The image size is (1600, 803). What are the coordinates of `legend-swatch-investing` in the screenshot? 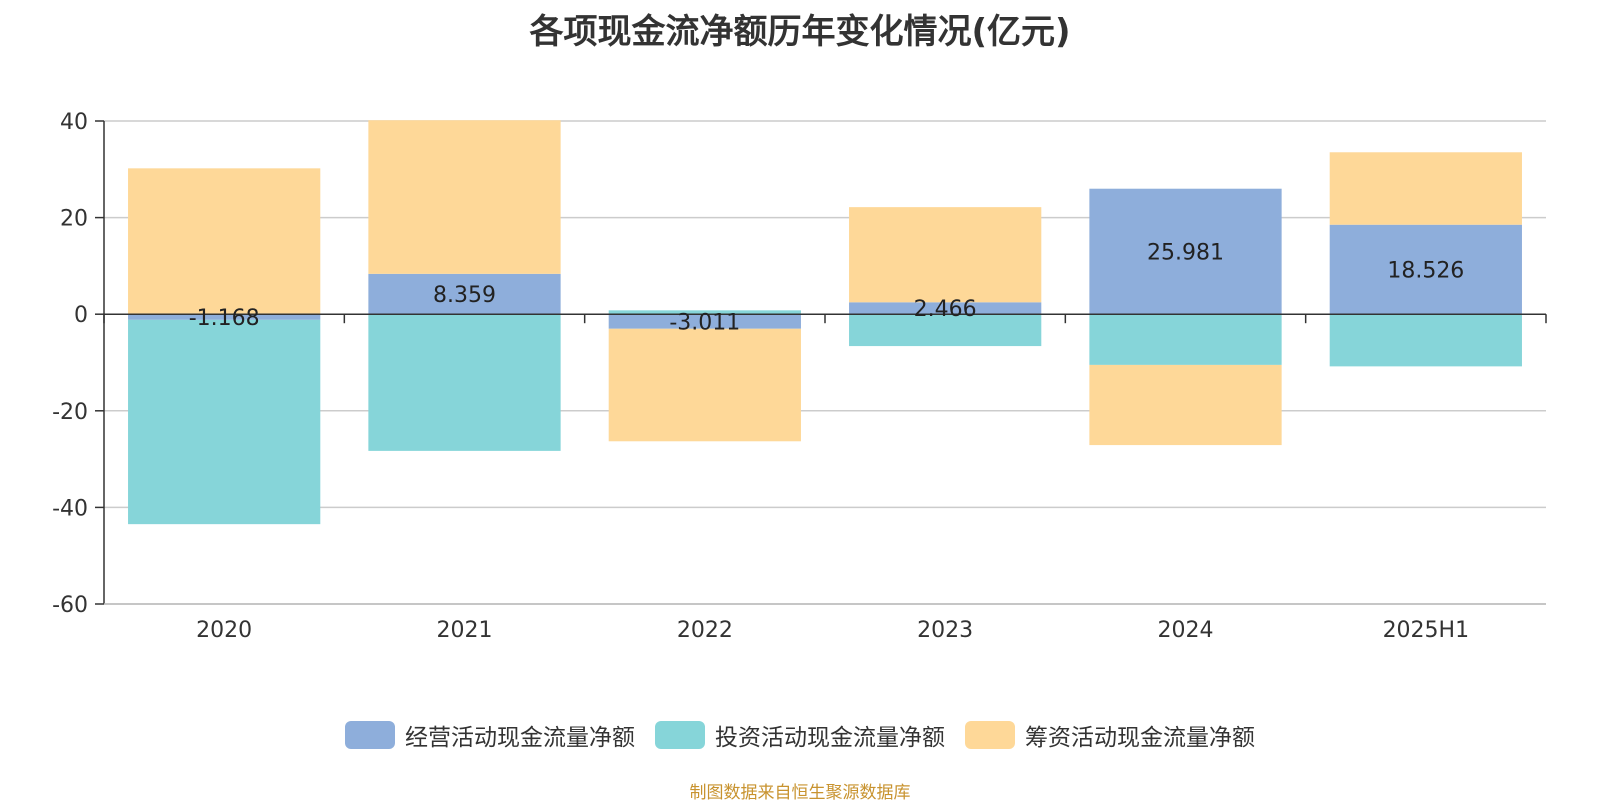 It's located at (680, 735).